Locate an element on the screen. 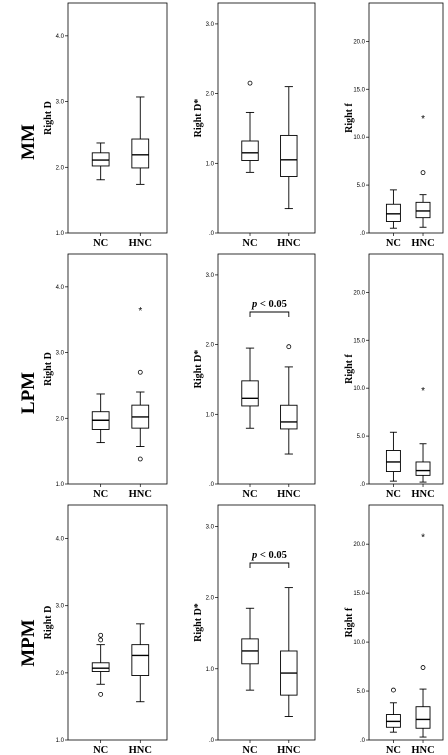  panel-right-fr2: Right f .0 5.0 10.0 15.0 20.0 NC HNC * is located at coordinates (394, 376).